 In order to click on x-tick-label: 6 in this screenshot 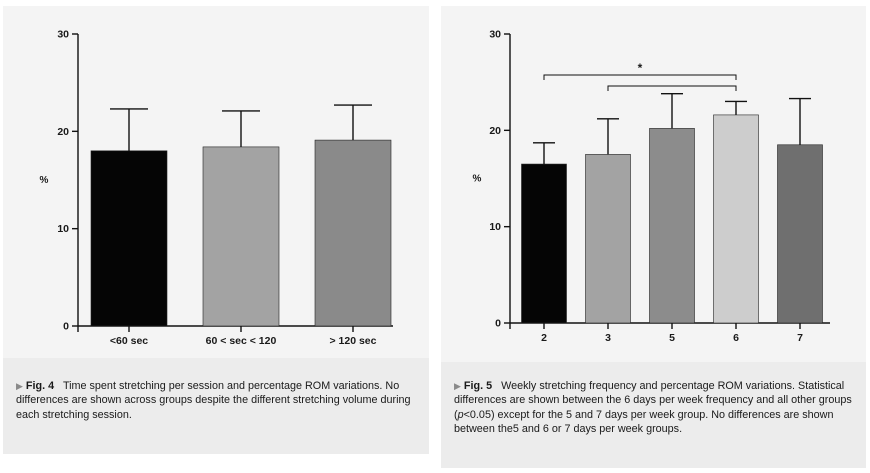, I will do `click(736, 338)`.